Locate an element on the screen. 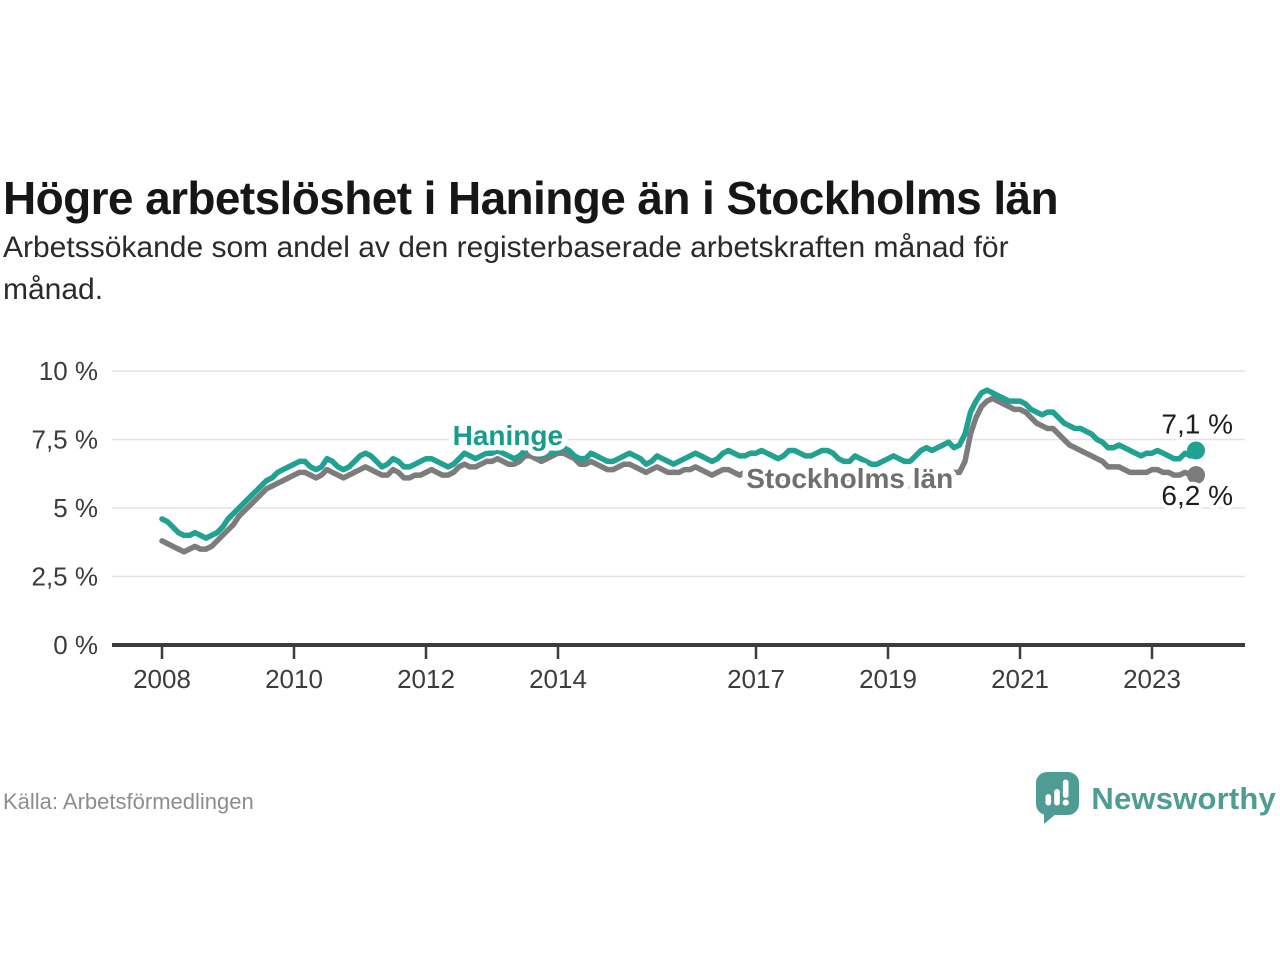 Image resolution: width=1280 pixels, height=960 pixels. x-axis-tick-label: 2008 is located at coordinates (162, 679).